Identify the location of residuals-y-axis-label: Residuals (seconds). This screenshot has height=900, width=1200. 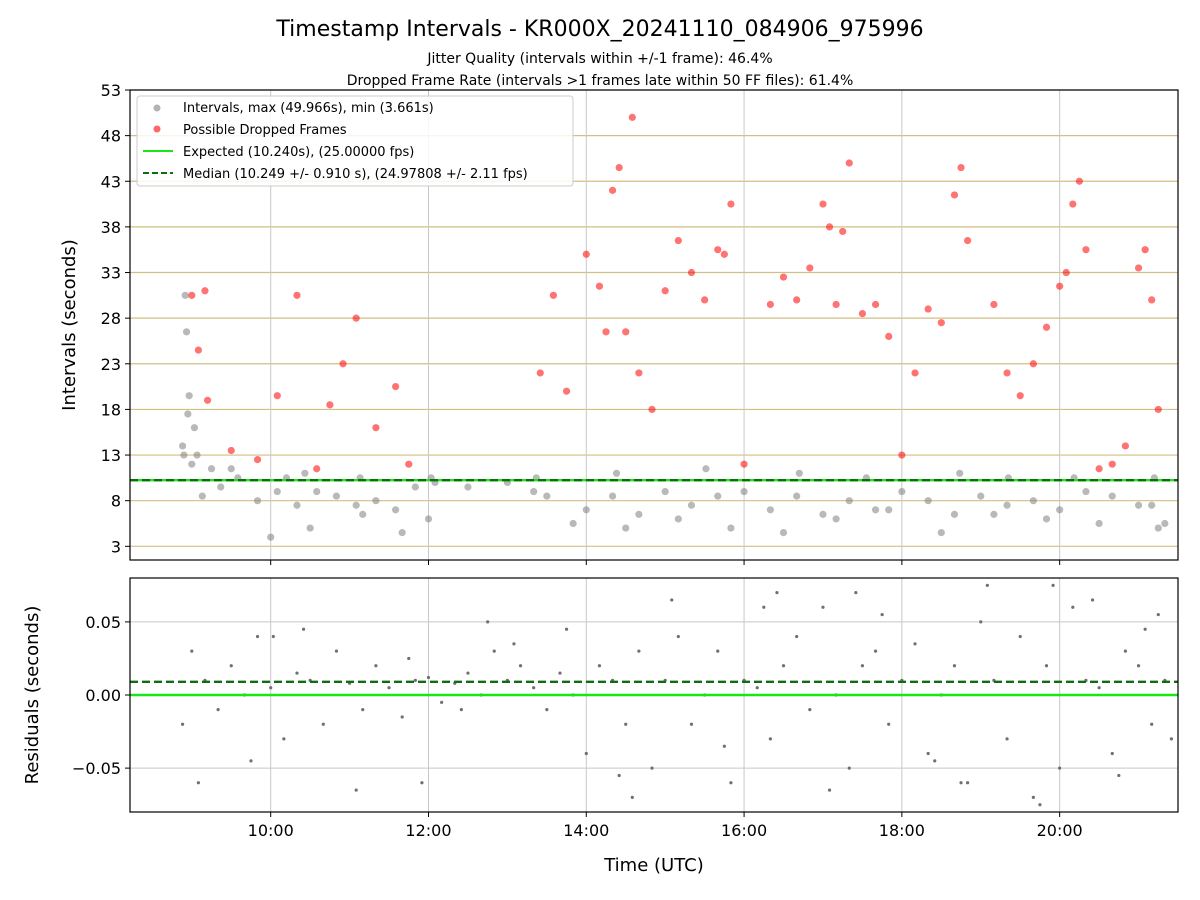
(32, 695).